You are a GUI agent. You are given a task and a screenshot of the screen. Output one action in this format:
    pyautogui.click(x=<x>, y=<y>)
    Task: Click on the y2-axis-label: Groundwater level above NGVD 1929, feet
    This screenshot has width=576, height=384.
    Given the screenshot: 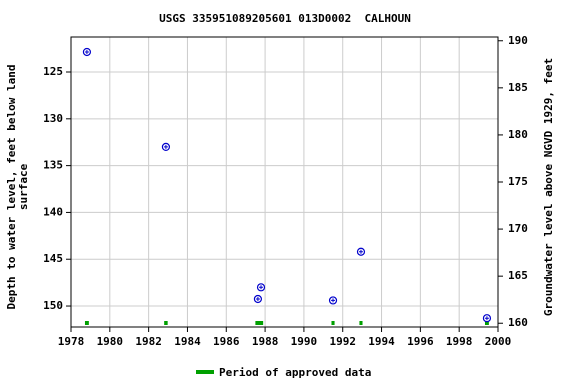 What is the action you would take?
    pyautogui.click(x=548, y=187)
    